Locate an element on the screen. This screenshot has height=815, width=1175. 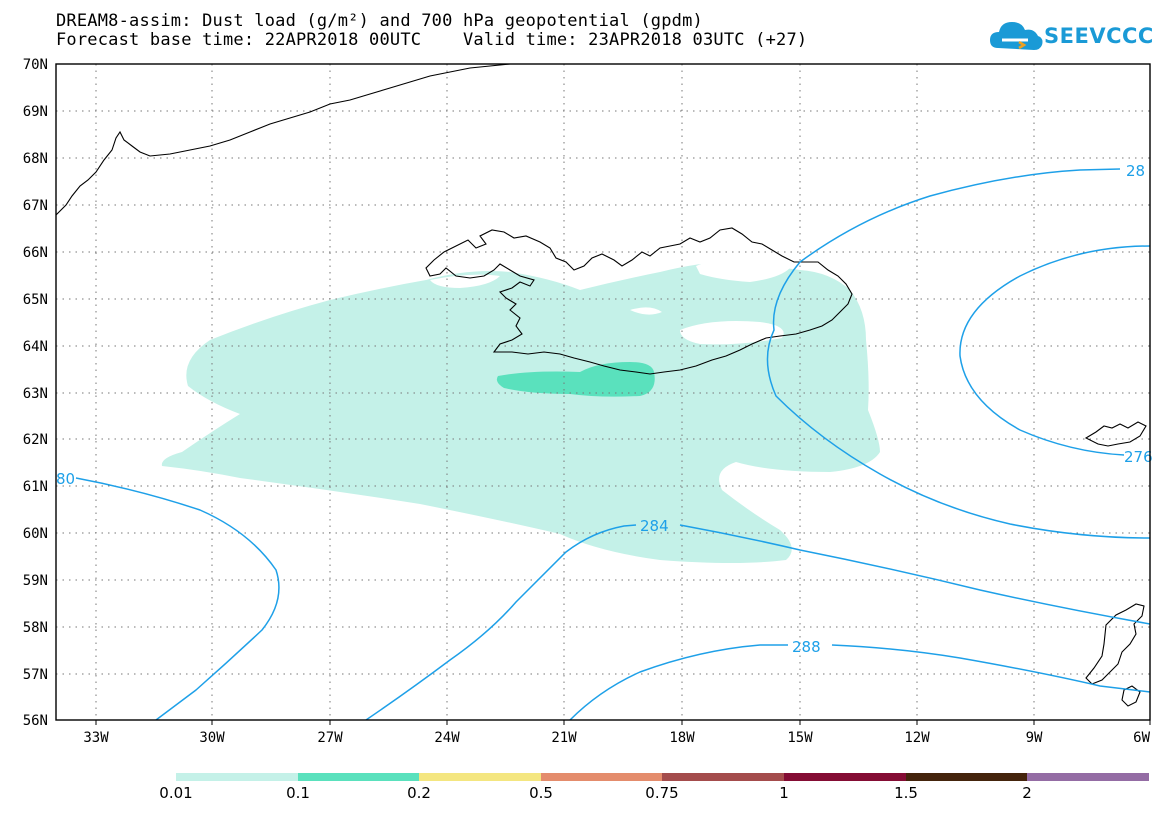
lon-label: 33W is located at coordinates (96, 738).